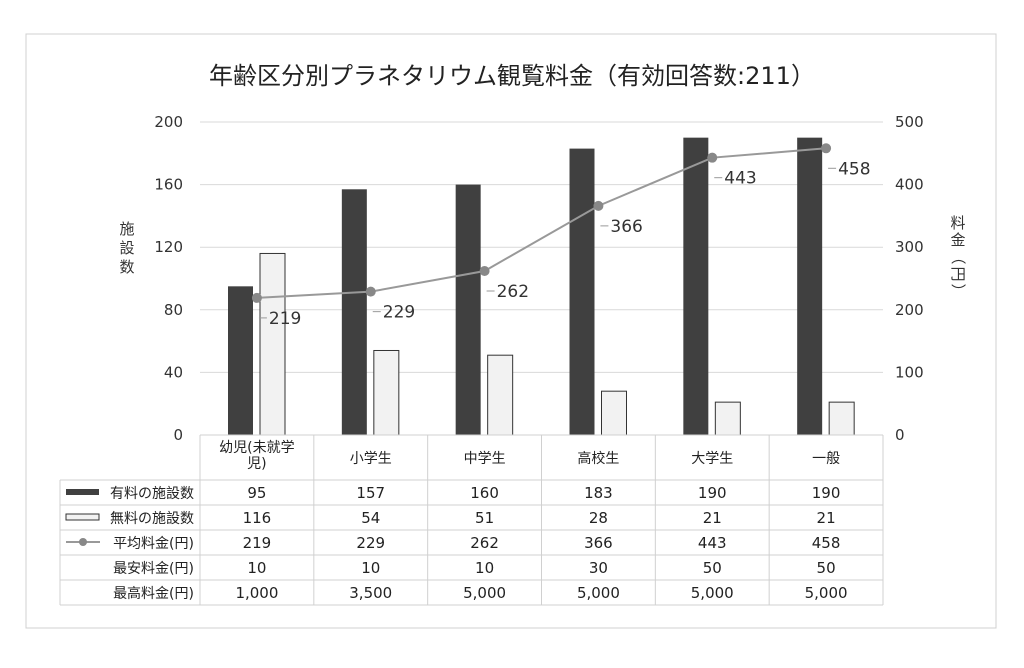 The height and width of the screenshot is (668, 1024). What do you see at coordinates (370, 518) in the screenshot?
I see `table-cell: 54` at bounding box center [370, 518].